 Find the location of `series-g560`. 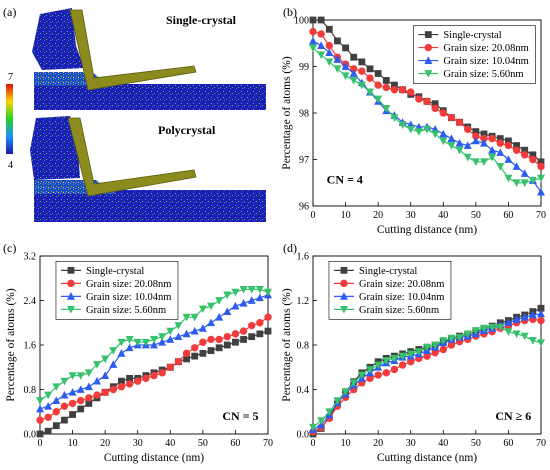

series-g560 is located at coordinates (154, 345).